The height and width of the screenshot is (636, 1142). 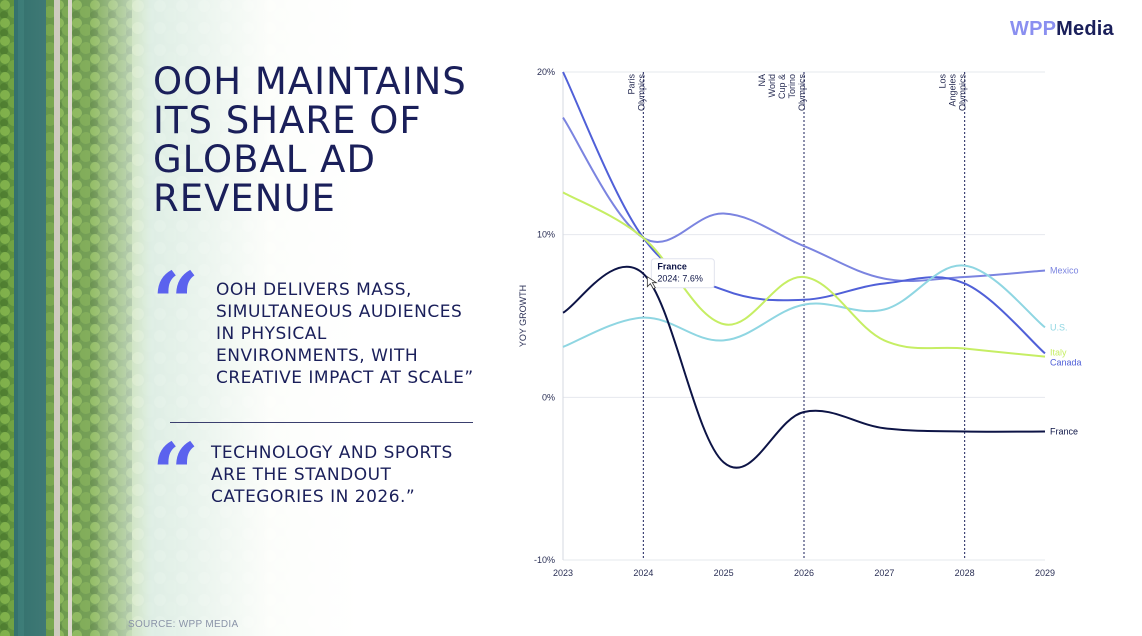 I want to click on series-label: Canada, so click(x=1066, y=362).